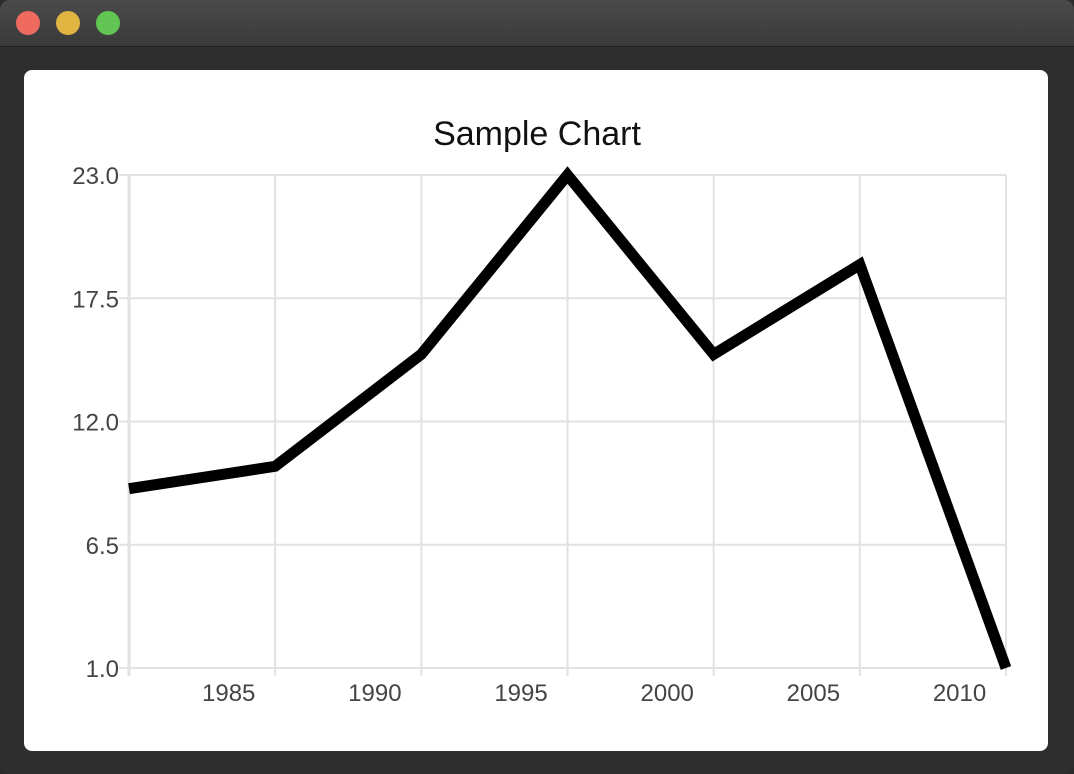  What do you see at coordinates (667, 693) in the screenshot?
I see `x-tick-label: 2000` at bounding box center [667, 693].